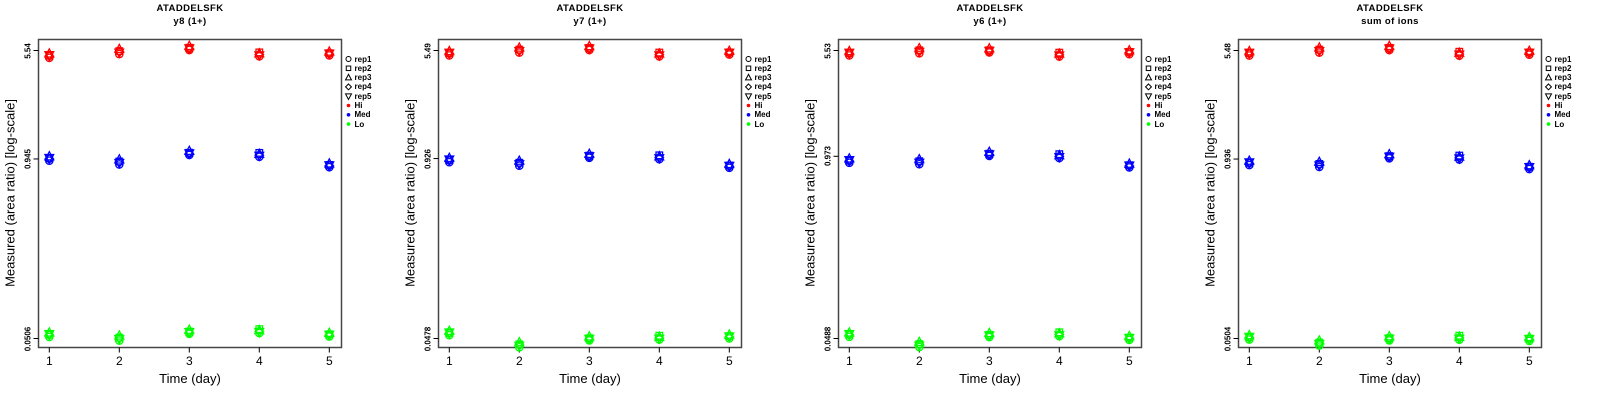 Image resolution: width=1600 pixels, height=400 pixels. I want to click on marker-lo-day2-rep5, so click(119, 340).